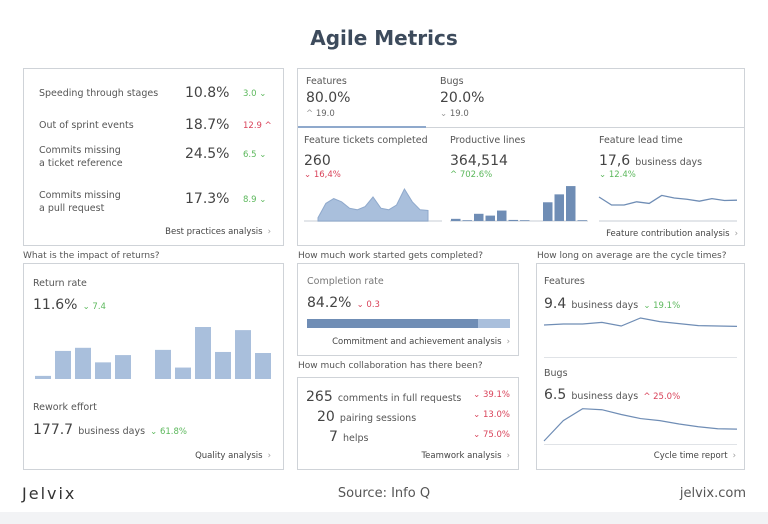  I want to click on collab-count: 7, so click(333, 437).